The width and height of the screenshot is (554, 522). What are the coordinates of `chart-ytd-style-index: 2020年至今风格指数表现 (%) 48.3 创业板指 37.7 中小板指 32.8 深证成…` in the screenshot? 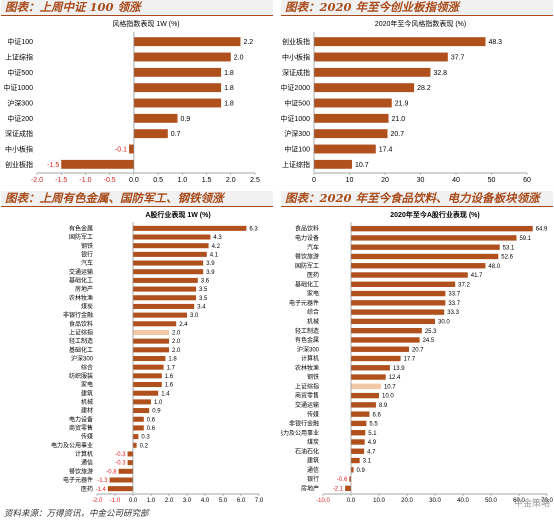 It's located at (406, 101).